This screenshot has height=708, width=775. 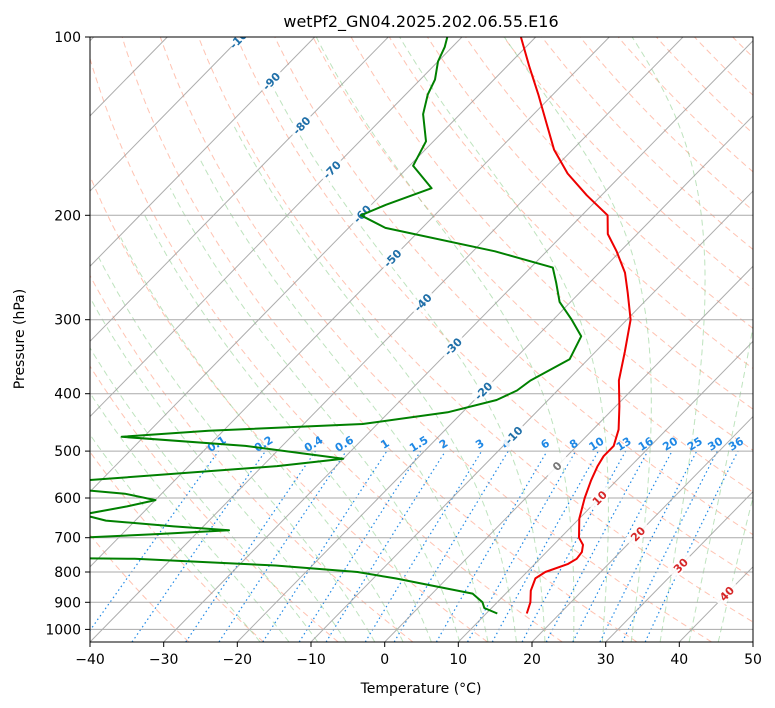 I want to click on temperature-profile-line, so click(x=575, y=325).